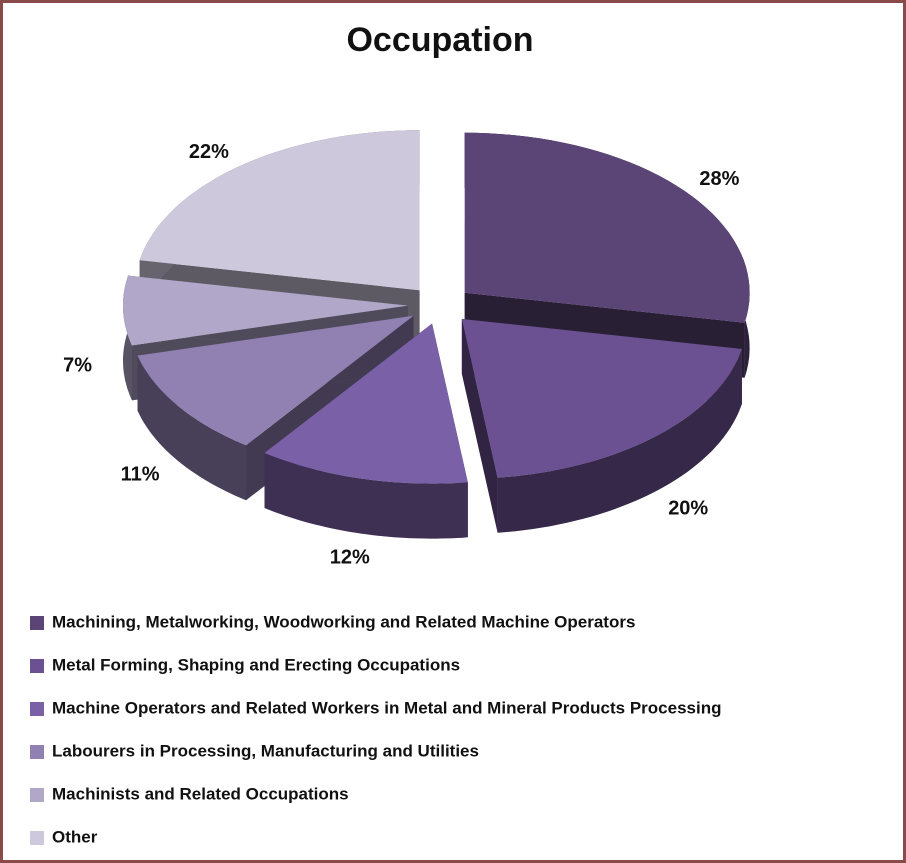 Image resolution: width=906 pixels, height=863 pixels. I want to click on data-label: 22%, so click(209, 152).